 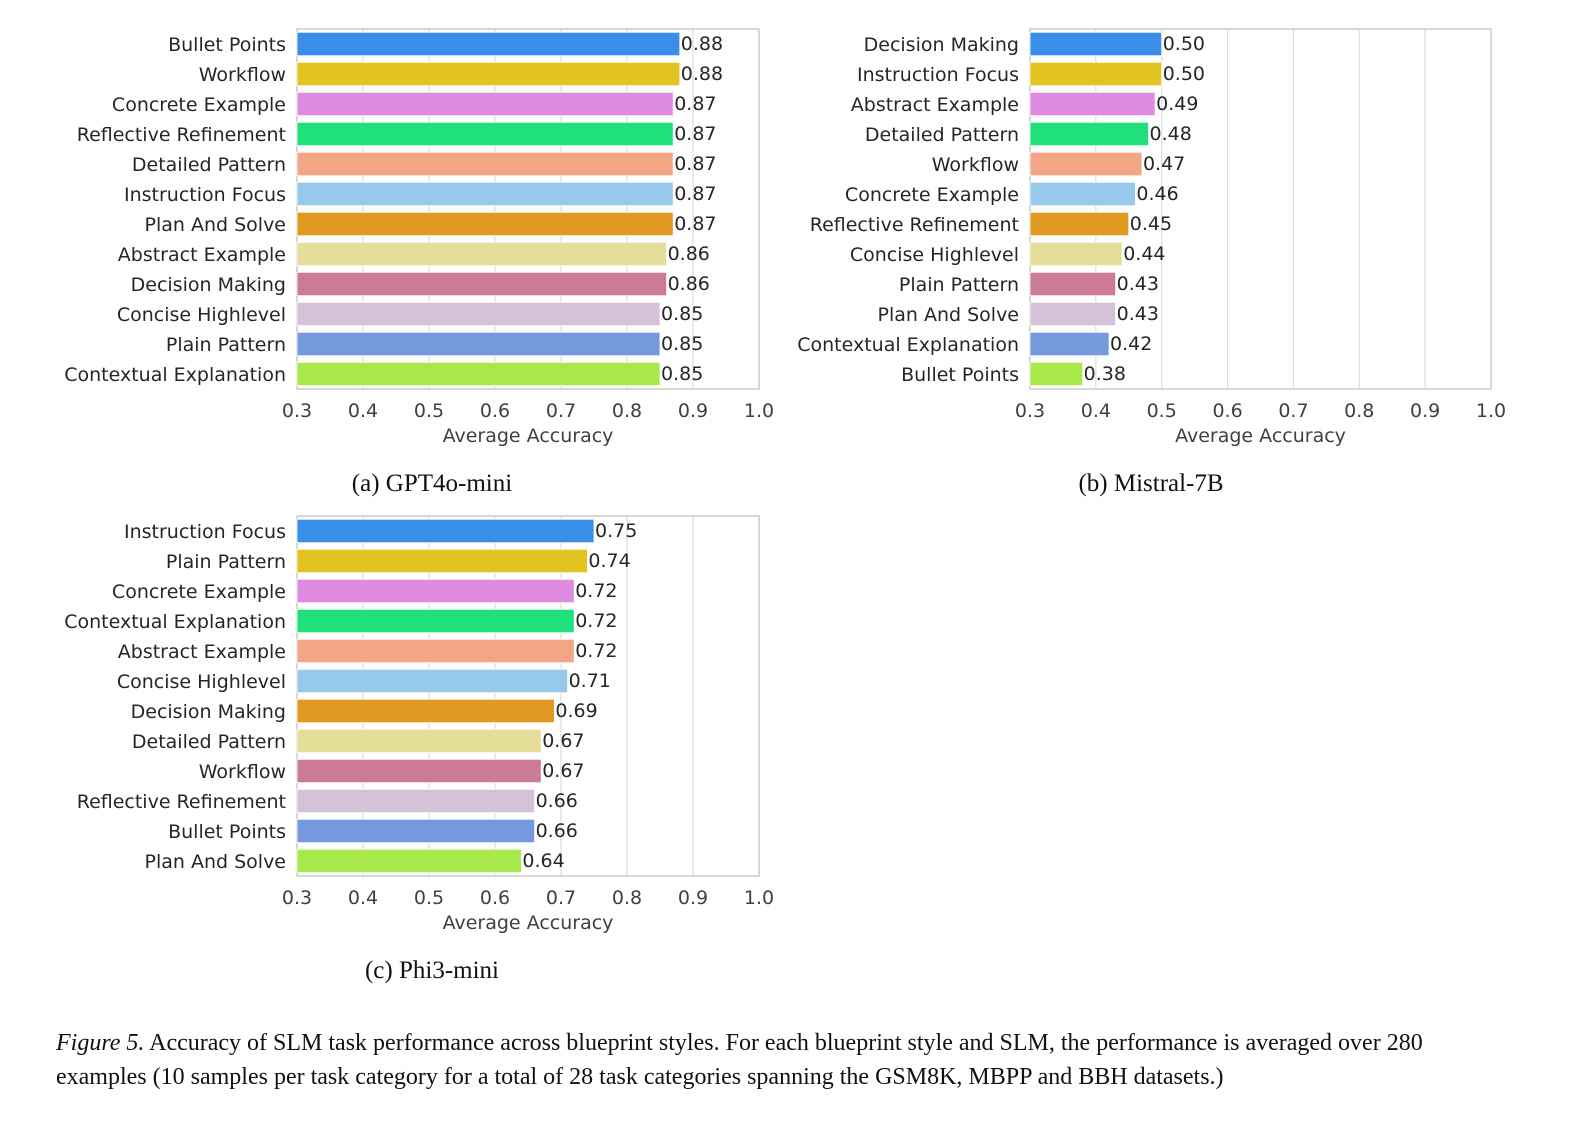 What do you see at coordinates (432, 483) in the screenshot?
I see `subcaption-a: (a) GPT4o-mini` at bounding box center [432, 483].